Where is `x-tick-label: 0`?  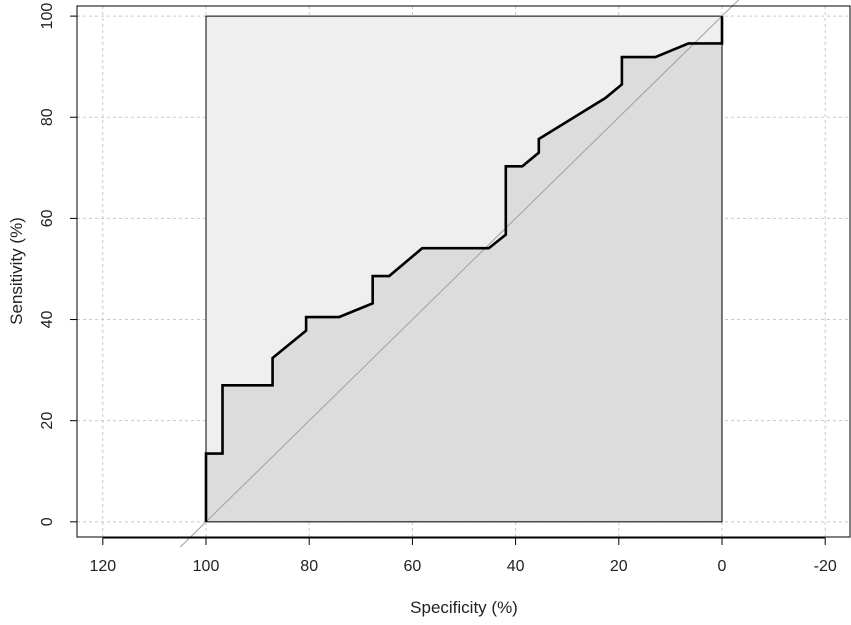
x-tick-label: 0 is located at coordinates (722, 566).